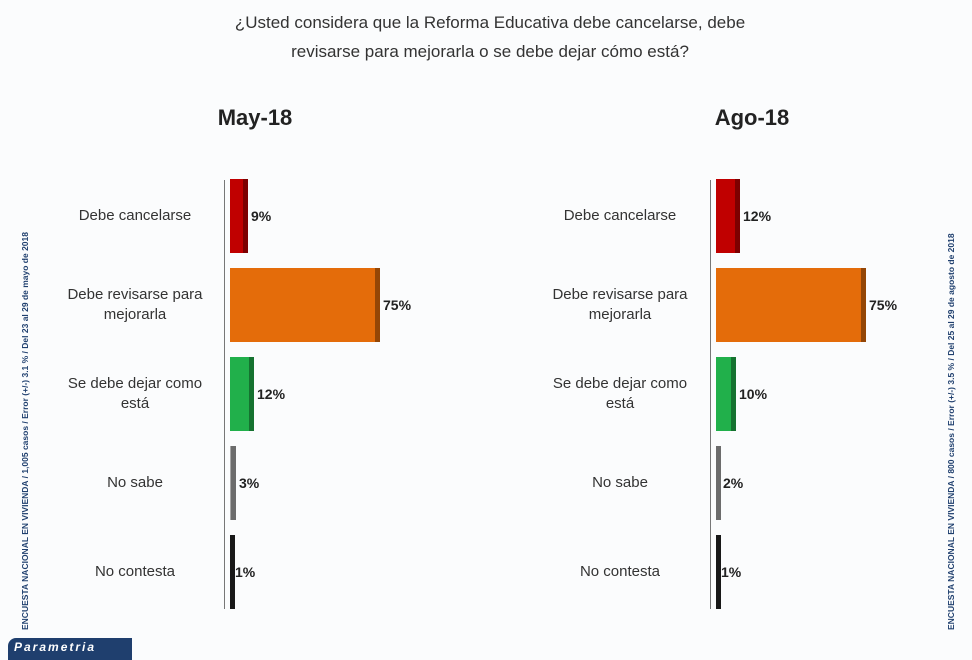 Image resolution: width=972 pixels, height=660 pixels. I want to click on value-label: 2%, so click(733, 483).